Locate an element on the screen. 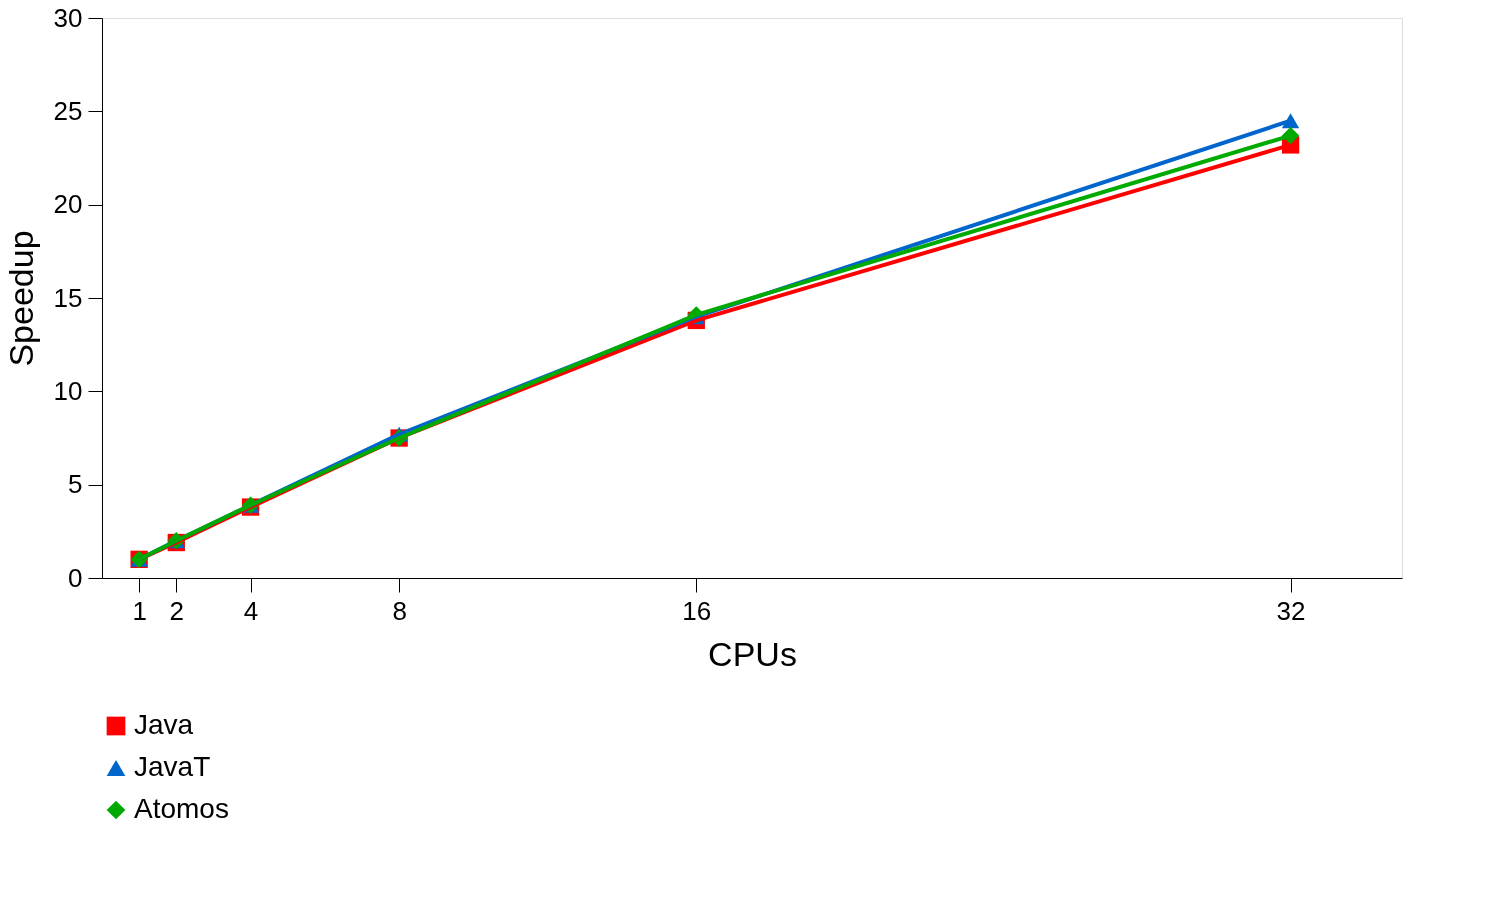 The height and width of the screenshot is (908, 1492). y-tick-label: 5 is located at coordinates (75, 484).